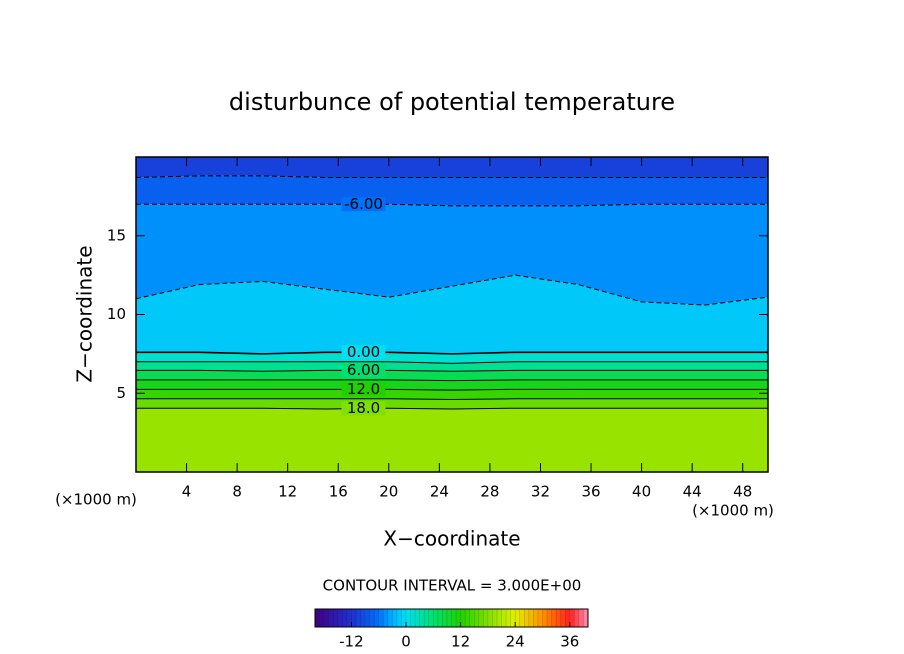 This screenshot has height=654, width=904. I want to click on y-unit-label: (×1000 m), so click(96, 500).